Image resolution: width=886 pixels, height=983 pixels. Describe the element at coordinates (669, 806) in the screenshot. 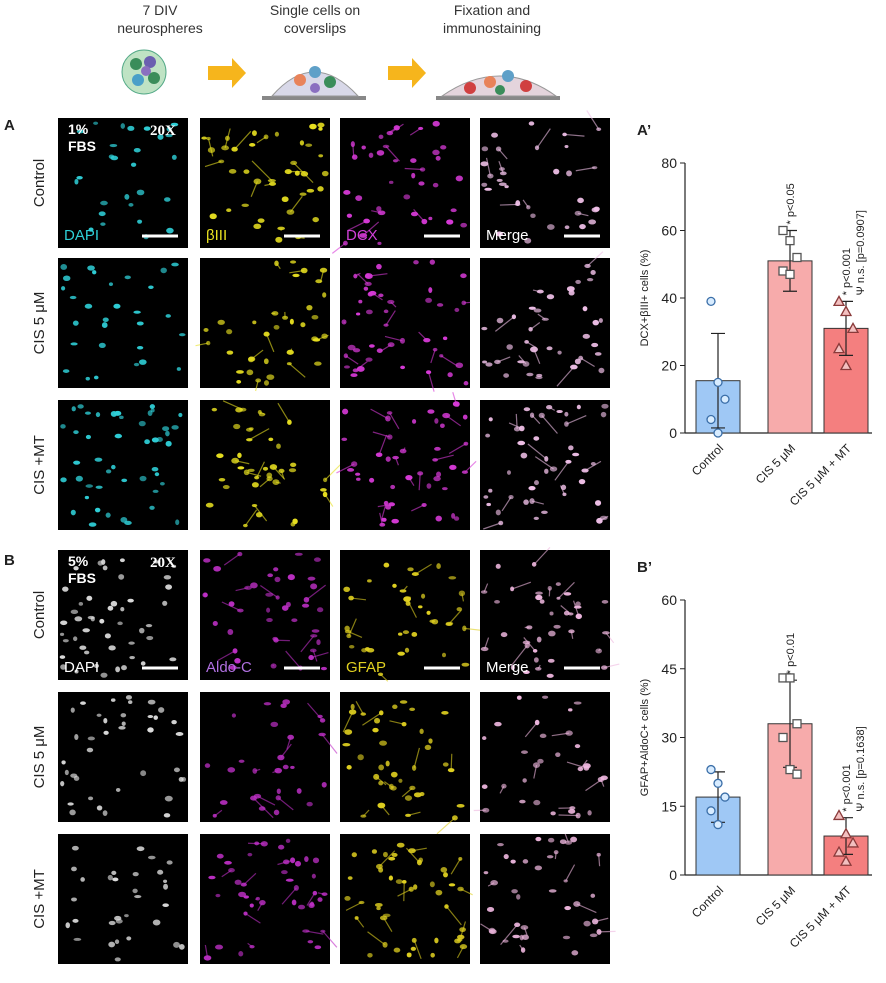

I see `y-tick-label: 15` at that location.